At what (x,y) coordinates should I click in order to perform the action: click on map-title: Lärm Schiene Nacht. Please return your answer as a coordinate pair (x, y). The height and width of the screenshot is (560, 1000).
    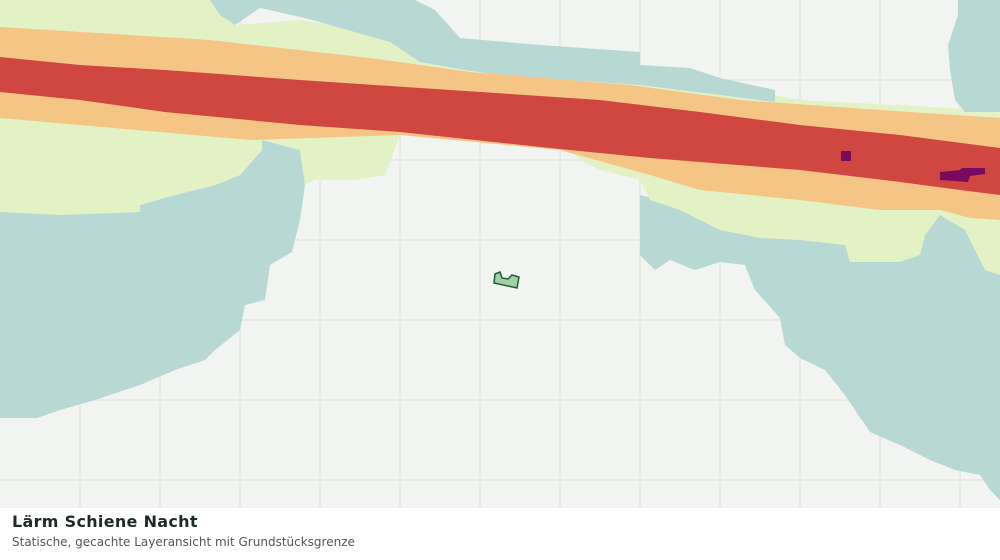
    Looking at the image, I should click on (105, 521).